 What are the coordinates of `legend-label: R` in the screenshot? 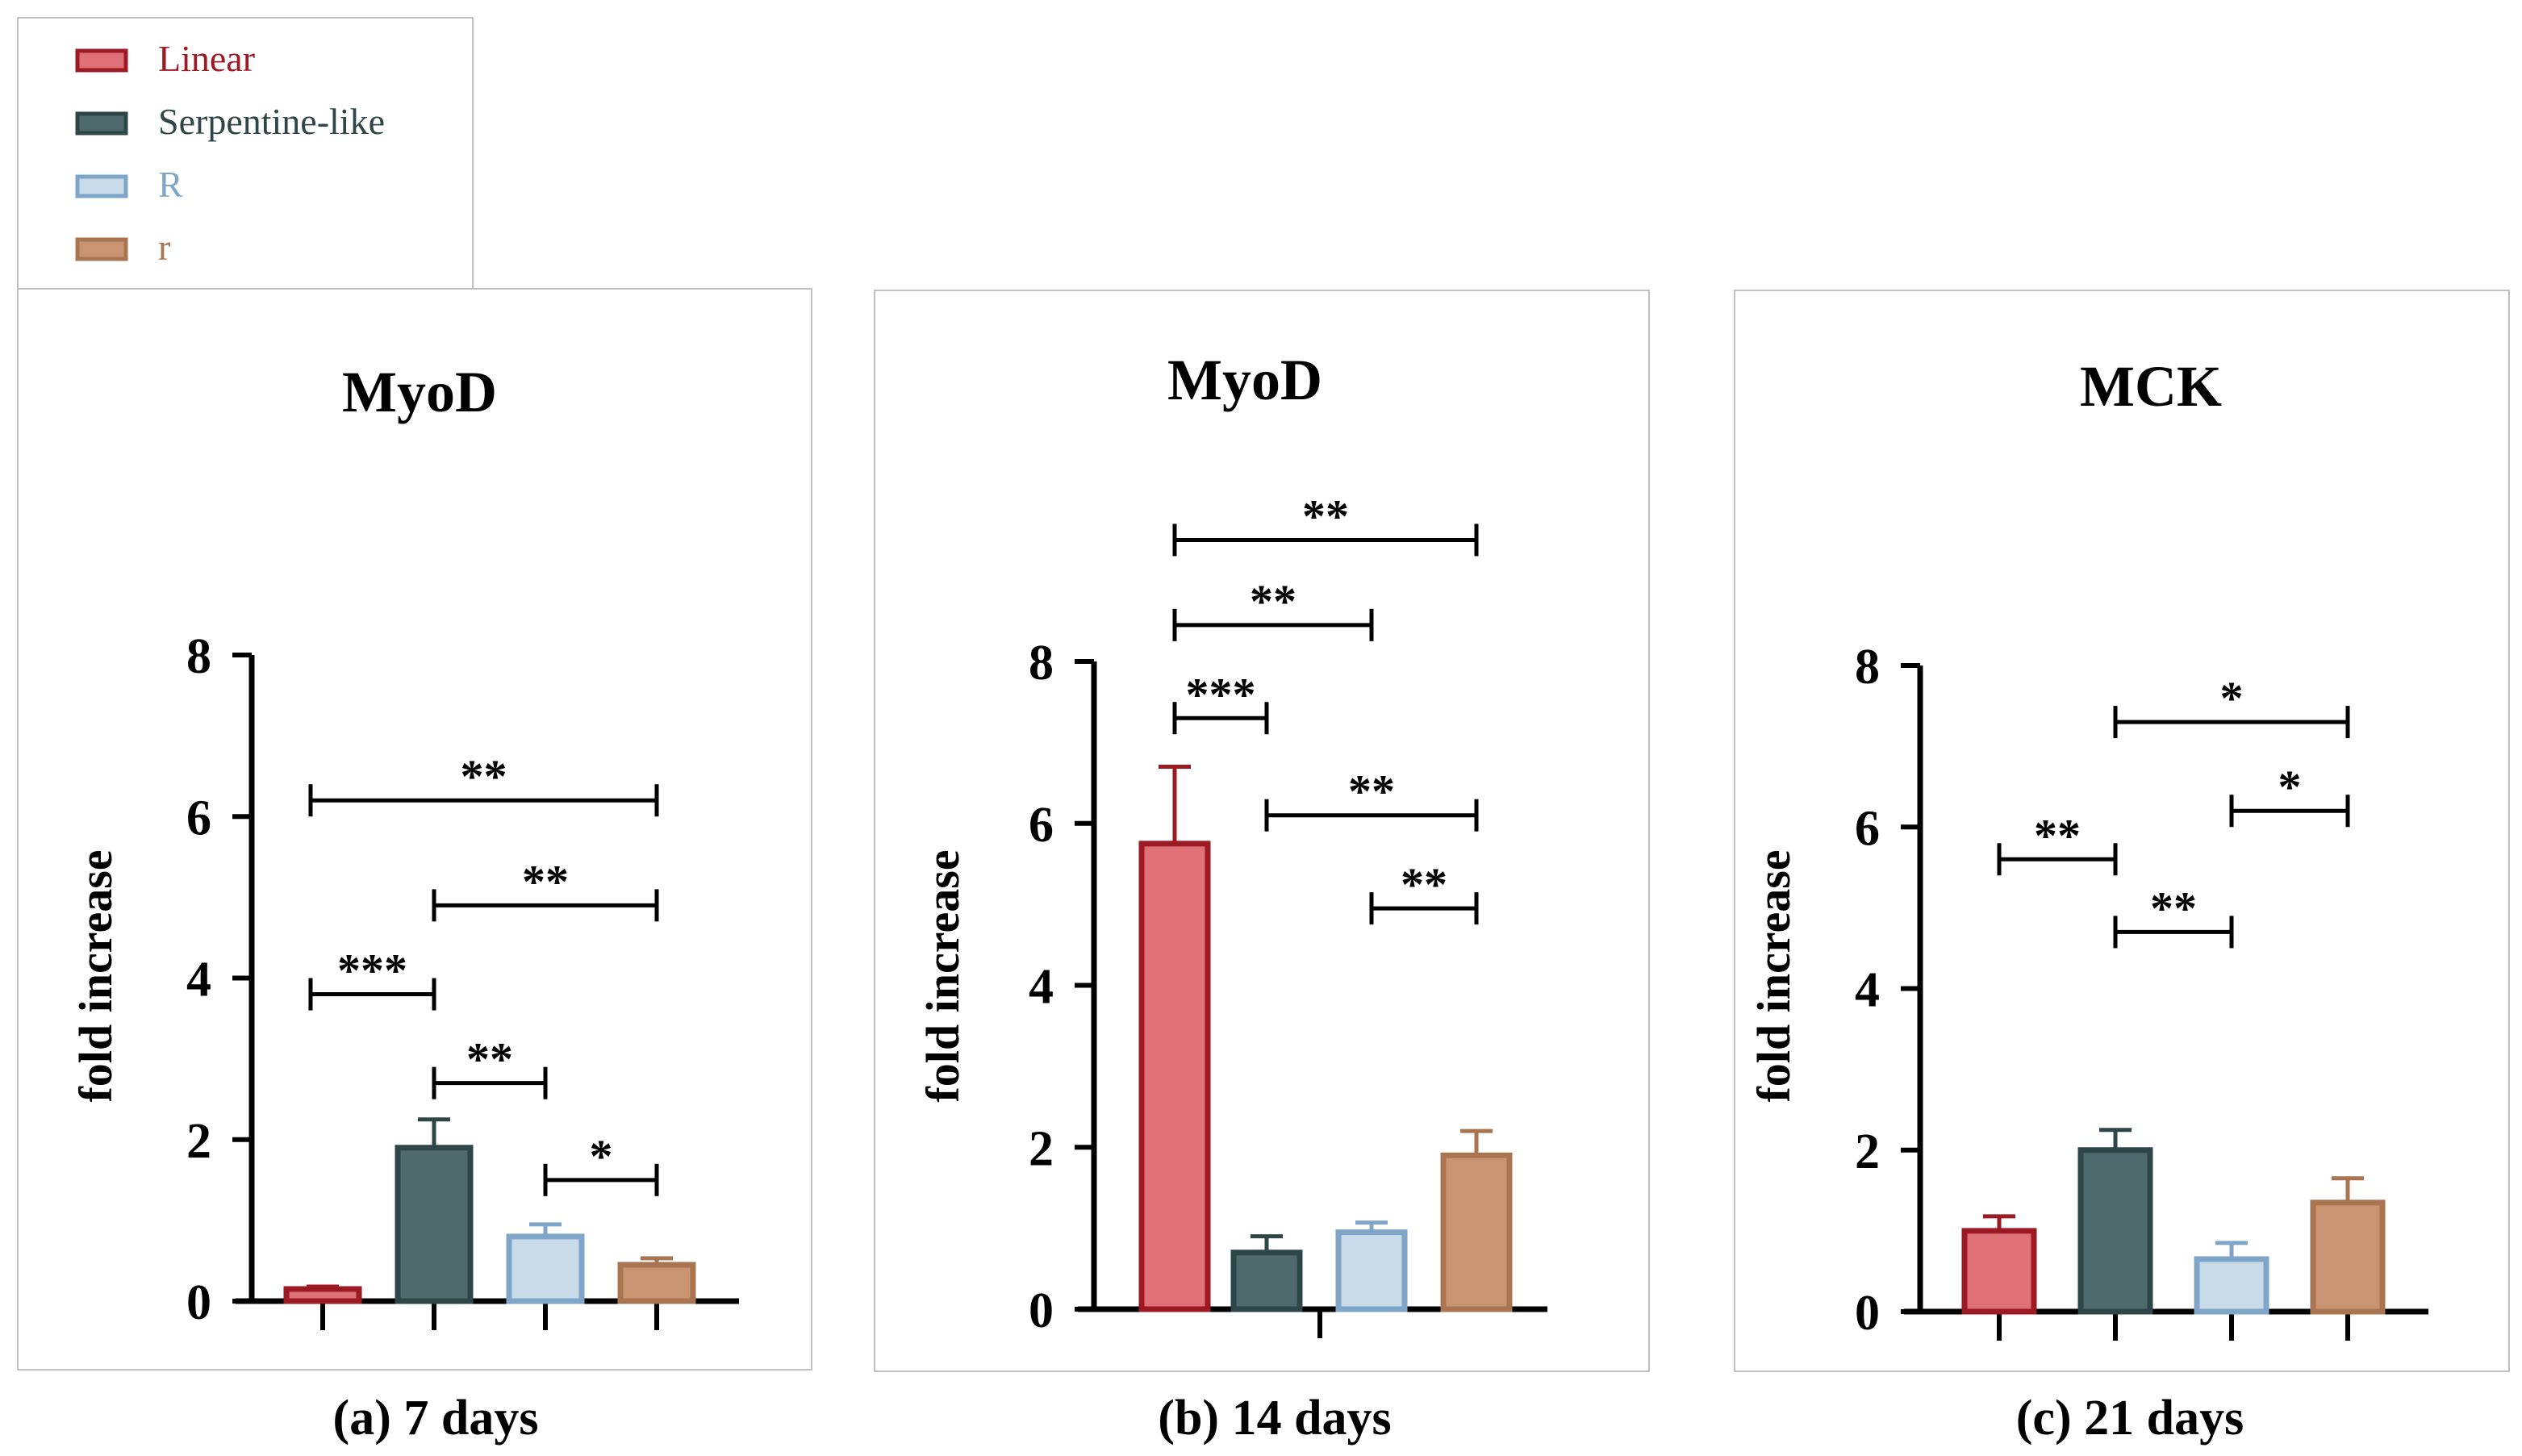 It's located at (170, 185).